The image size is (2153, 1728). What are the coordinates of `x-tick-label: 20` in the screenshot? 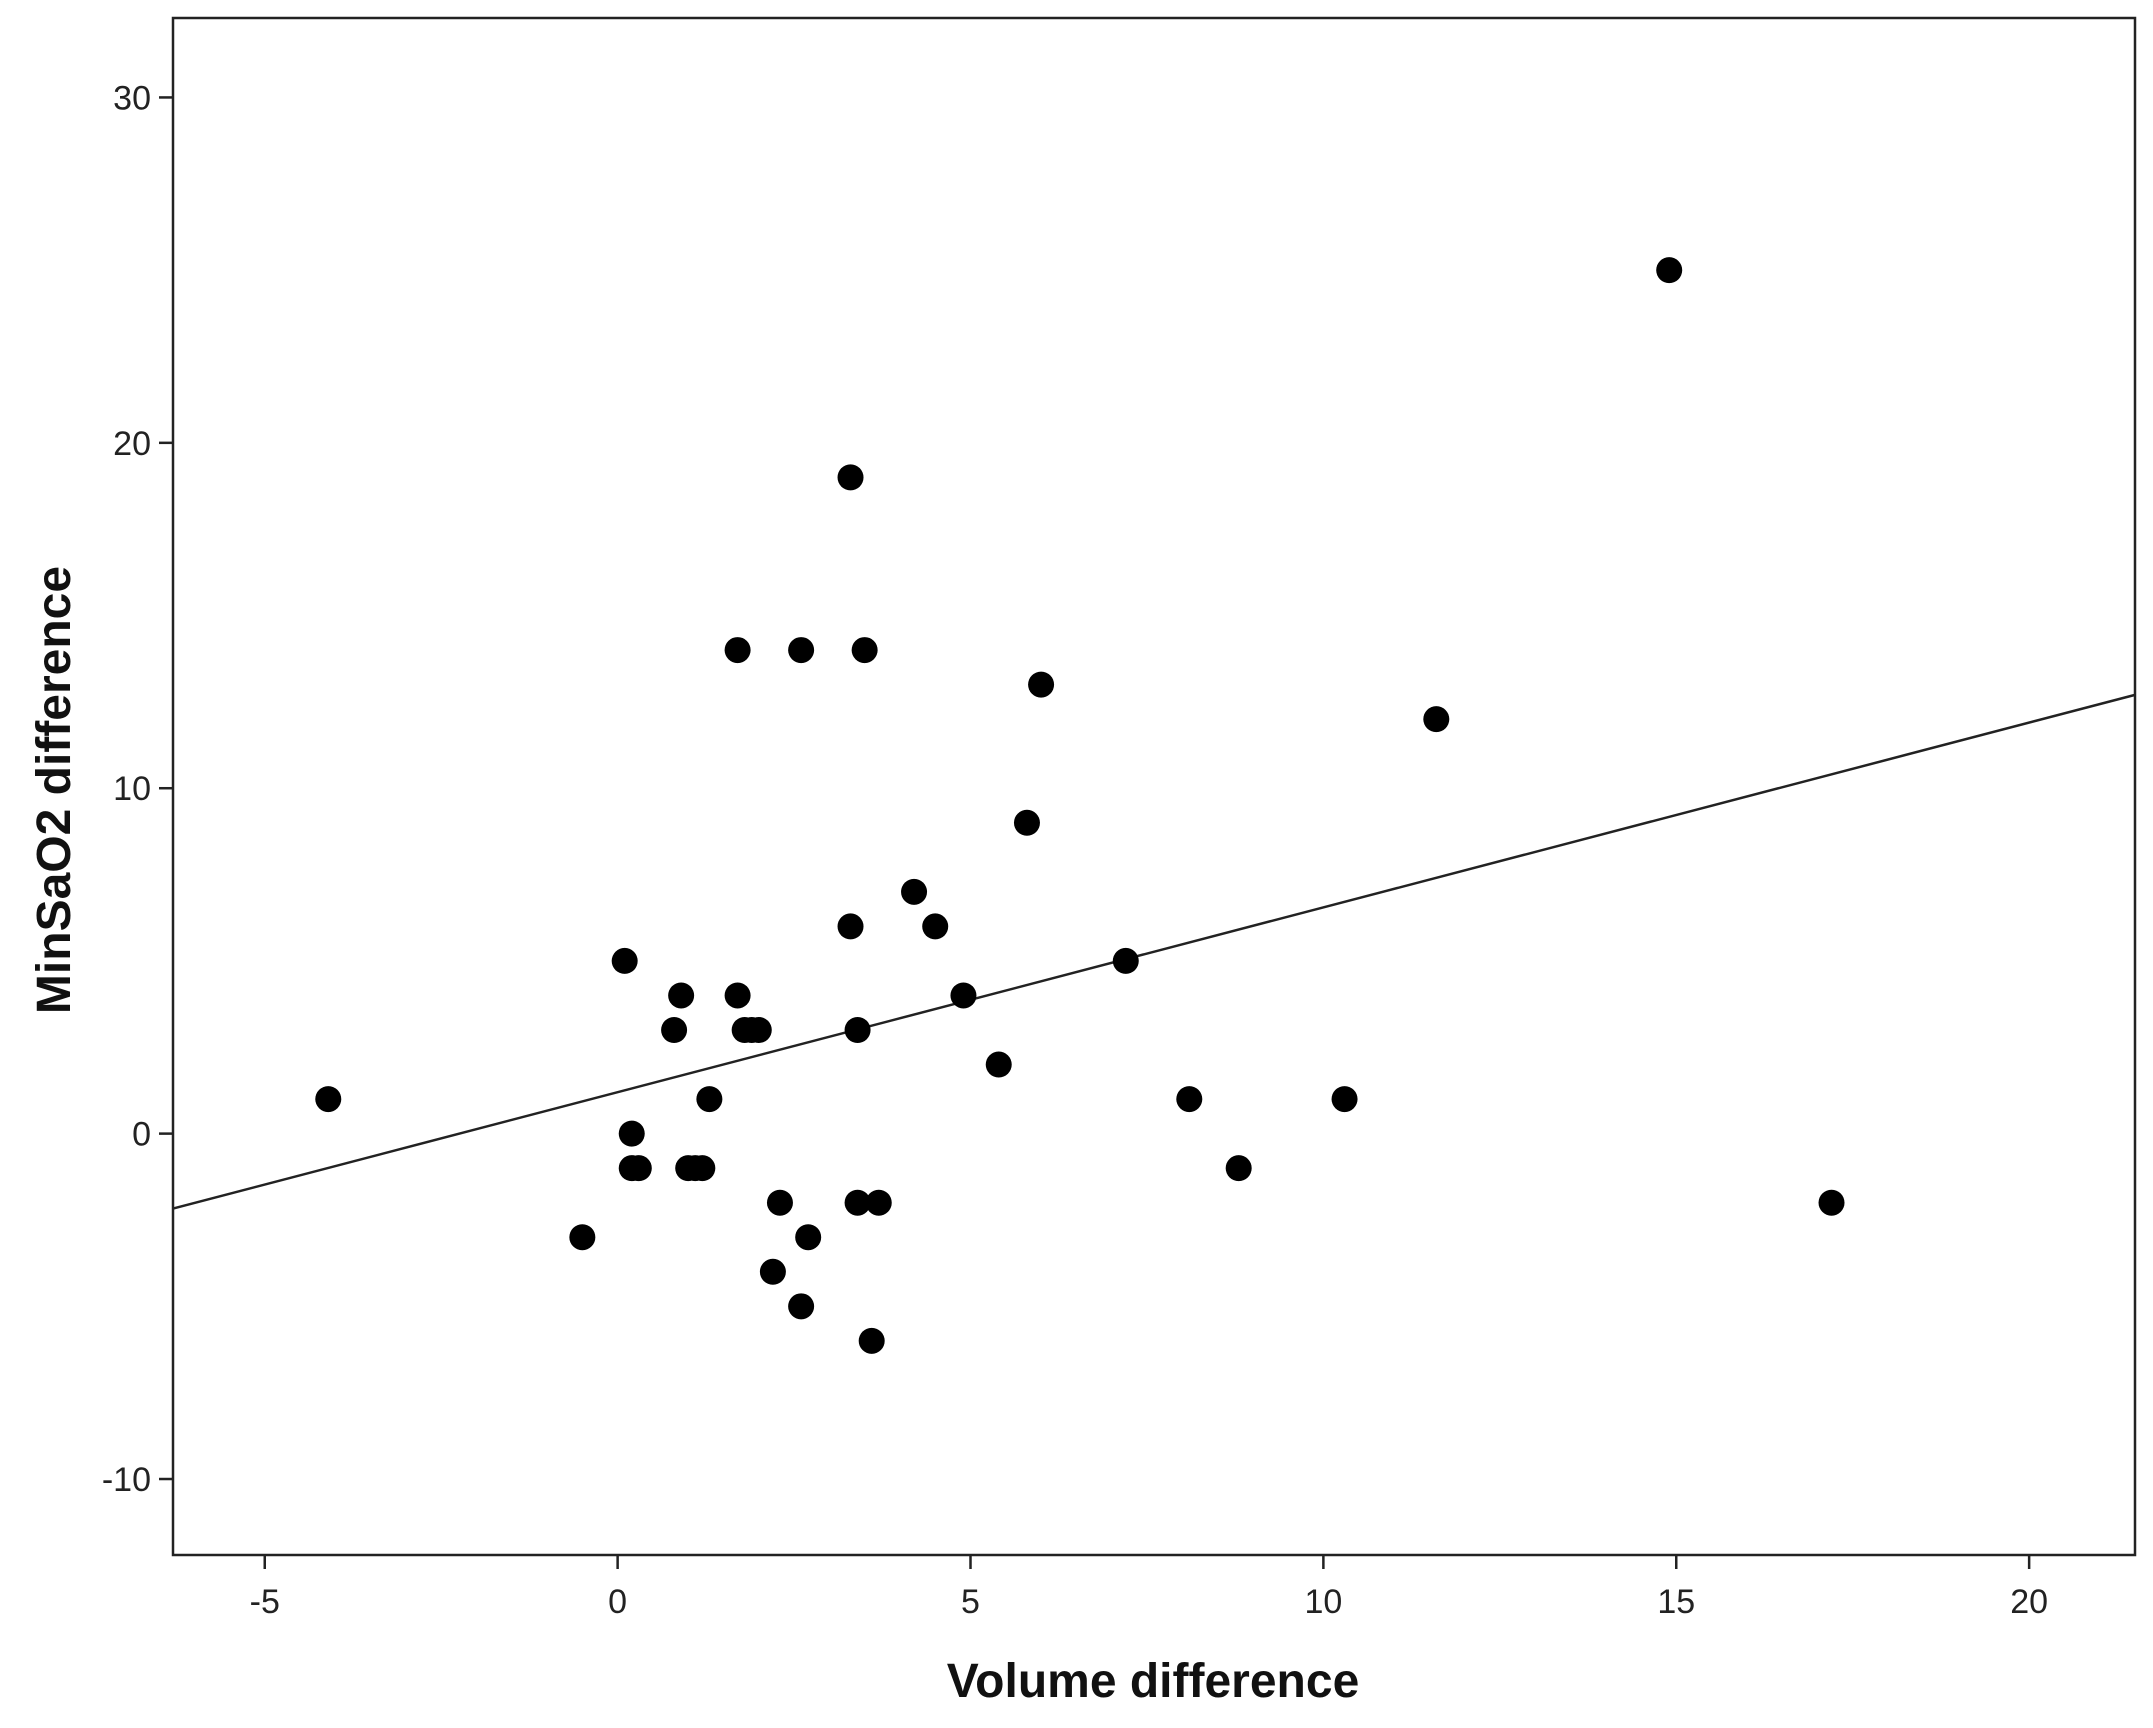 It's located at (2029, 1602).